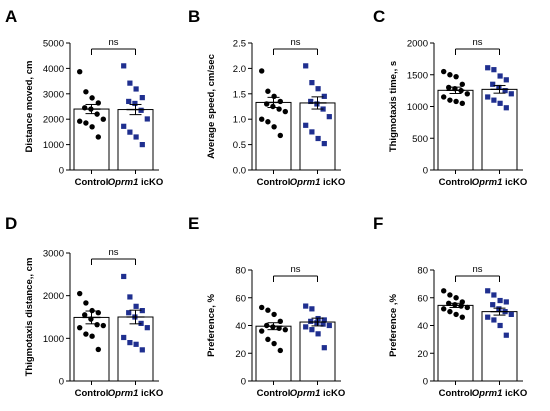 This screenshot has height=411, width=550. What do you see at coordinates (53, 44) in the screenshot?
I see `y-tick-label: 5000` at bounding box center [53, 44].